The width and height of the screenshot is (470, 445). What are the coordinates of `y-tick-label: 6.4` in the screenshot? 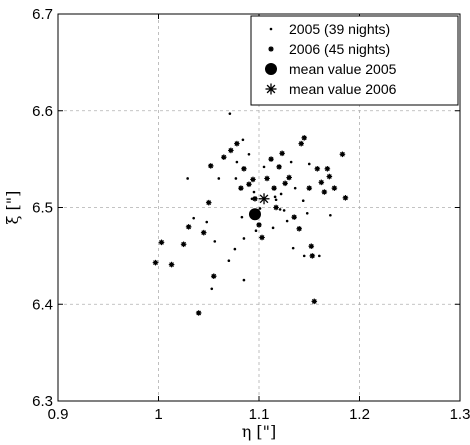 It's located at (42, 304).